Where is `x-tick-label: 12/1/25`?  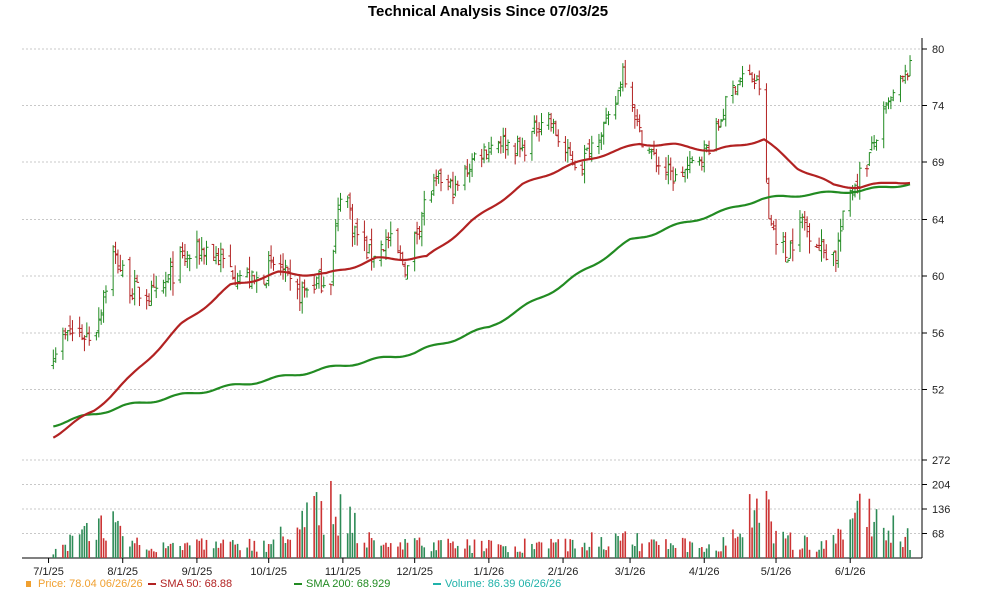
x-tick-label: 12/1/25 is located at coordinates (414, 572).